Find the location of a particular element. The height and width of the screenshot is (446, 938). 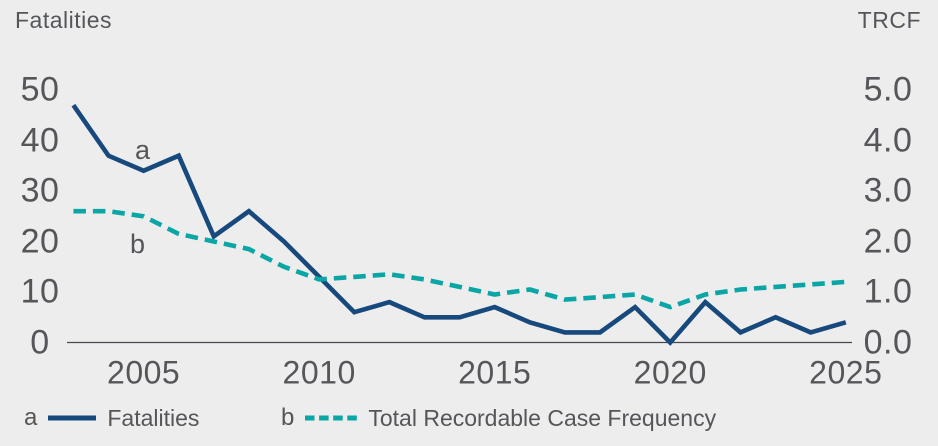

left-axis-tick-label: 10 is located at coordinates (40, 291).